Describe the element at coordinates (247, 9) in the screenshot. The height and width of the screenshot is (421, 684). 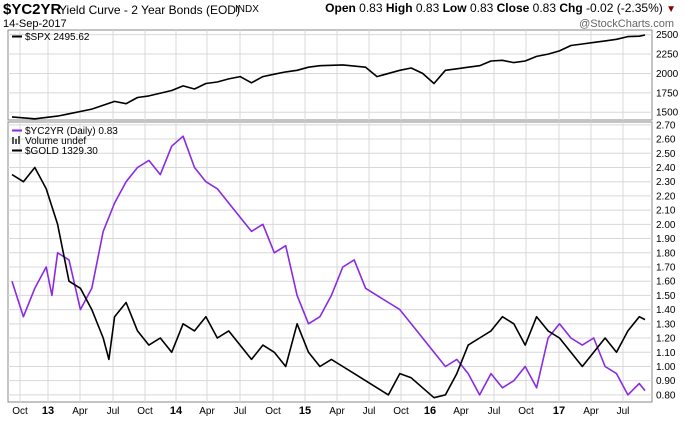
I see `exchange-label: INDX` at that location.